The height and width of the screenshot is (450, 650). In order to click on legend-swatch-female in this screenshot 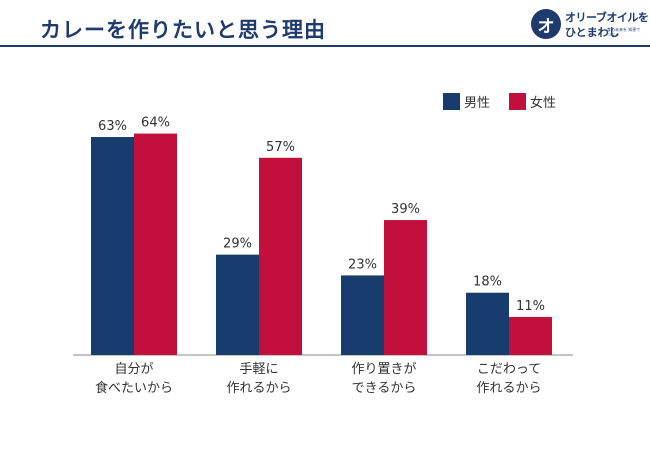, I will do `click(517, 101)`.